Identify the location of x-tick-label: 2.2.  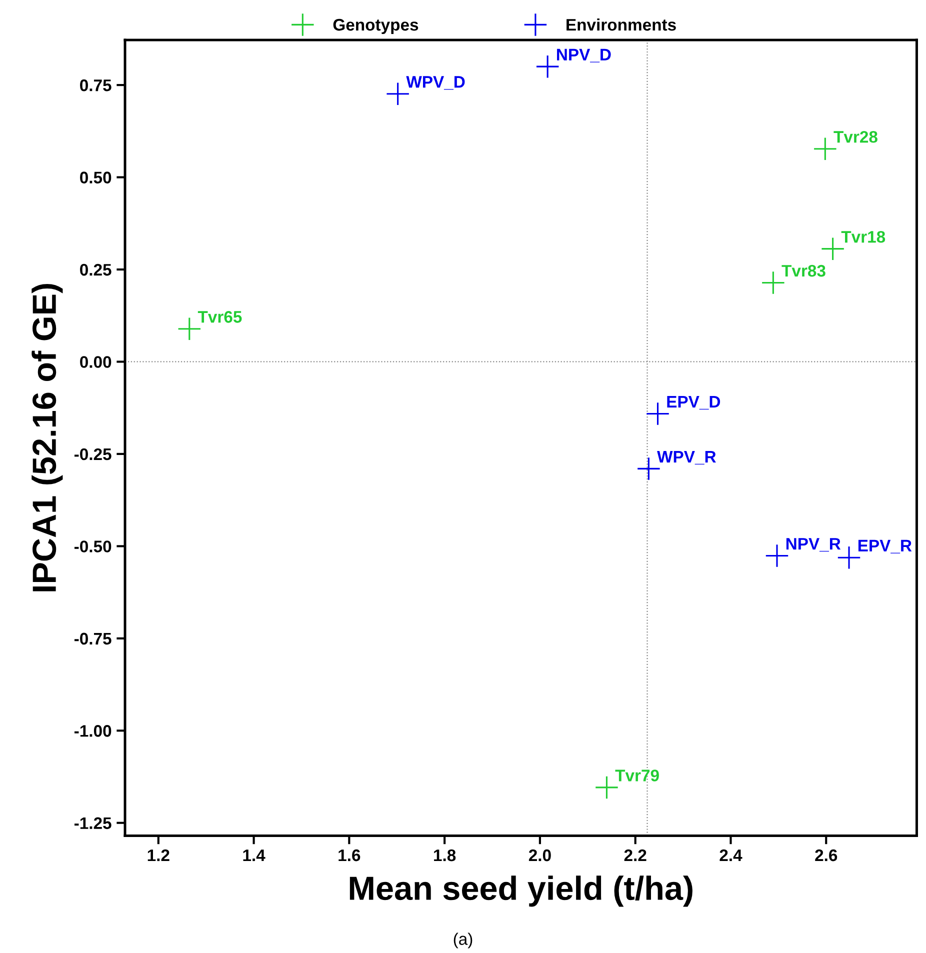
(635, 855).